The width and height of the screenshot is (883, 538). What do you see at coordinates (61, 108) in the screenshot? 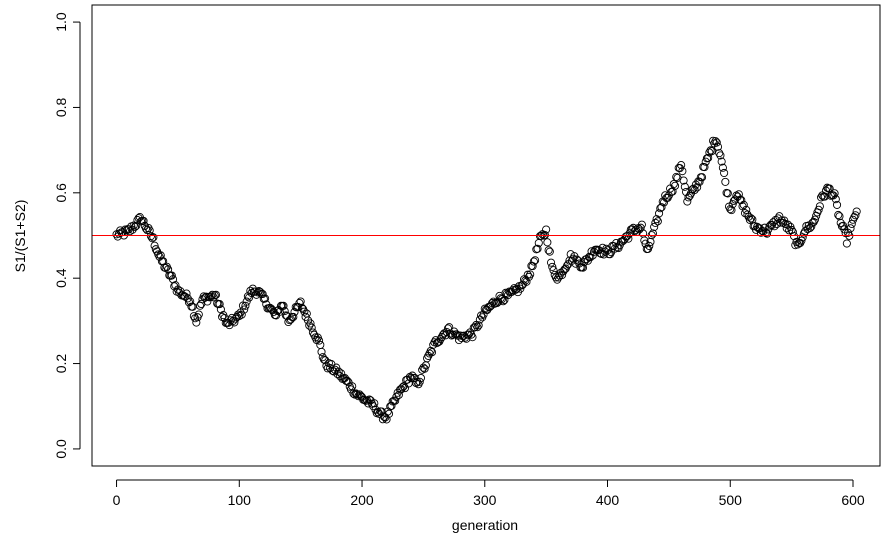
I see `y-tick-label: 0.8` at bounding box center [61, 108].